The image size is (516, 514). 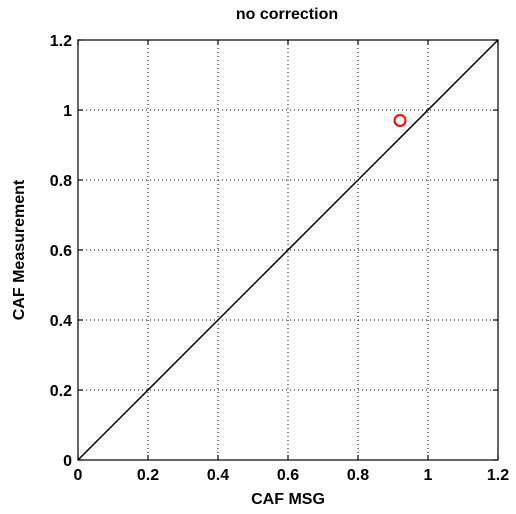 I want to click on y-tick-label: 0.4, so click(x=61, y=321).